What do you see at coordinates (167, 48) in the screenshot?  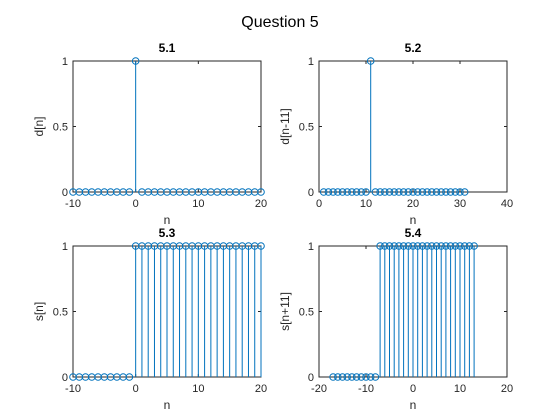 I see `subplot-title: 5.1` at bounding box center [167, 48].